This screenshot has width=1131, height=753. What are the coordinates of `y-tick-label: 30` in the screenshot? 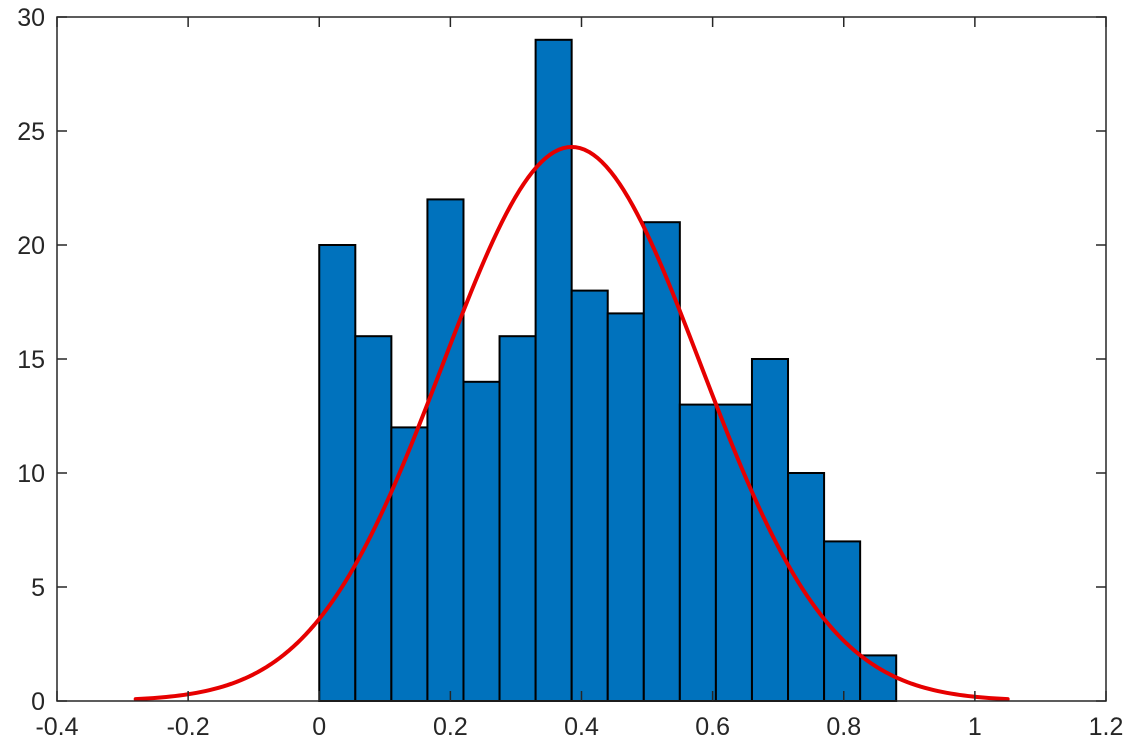 It's located at (31, 18).